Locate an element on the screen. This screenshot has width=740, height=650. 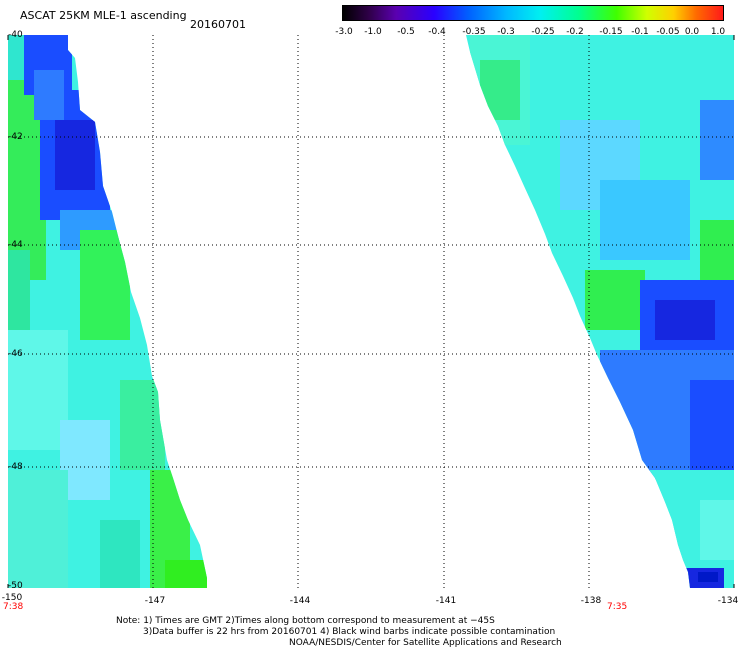
colorbar-label: -0.15 is located at coordinates (611, 32).